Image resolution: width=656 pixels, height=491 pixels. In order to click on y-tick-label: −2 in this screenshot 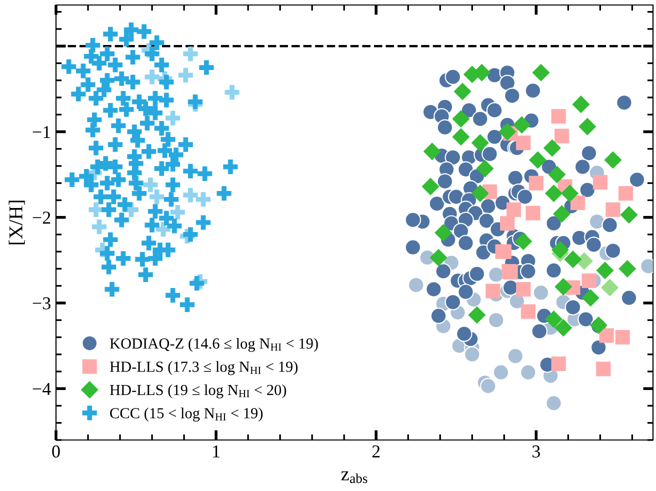, I will do `click(41, 218)`.